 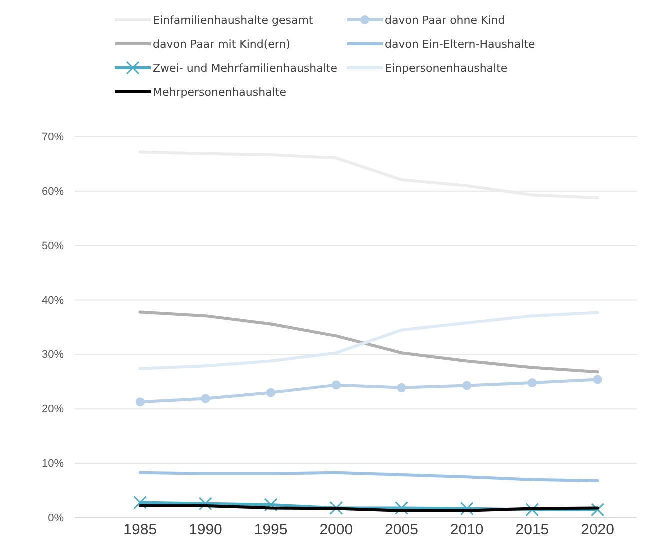 What do you see at coordinates (337, 530) in the screenshot?
I see `x-tick-label: 2000` at bounding box center [337, 530].